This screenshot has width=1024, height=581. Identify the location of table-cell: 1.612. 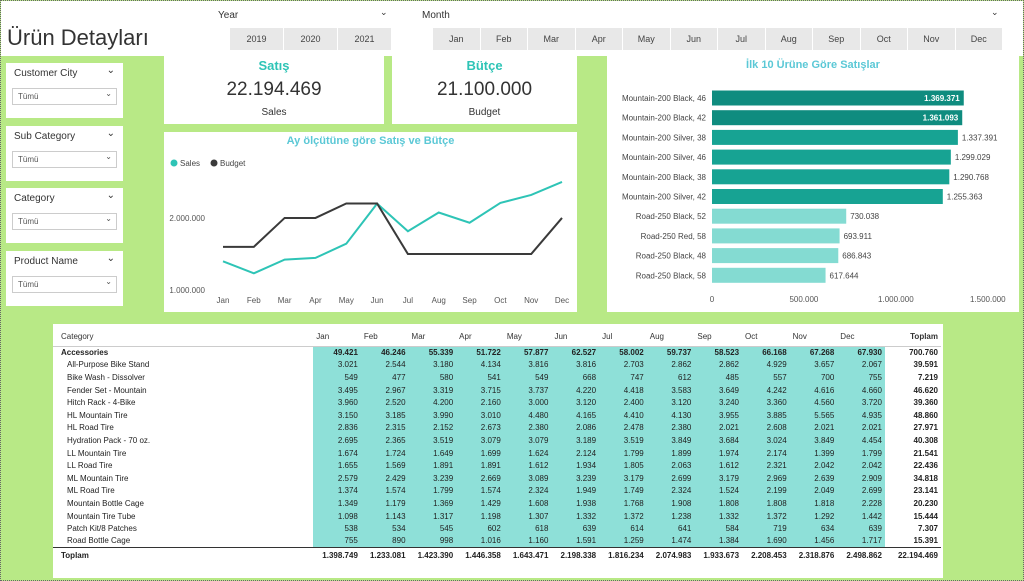
(718, 465).